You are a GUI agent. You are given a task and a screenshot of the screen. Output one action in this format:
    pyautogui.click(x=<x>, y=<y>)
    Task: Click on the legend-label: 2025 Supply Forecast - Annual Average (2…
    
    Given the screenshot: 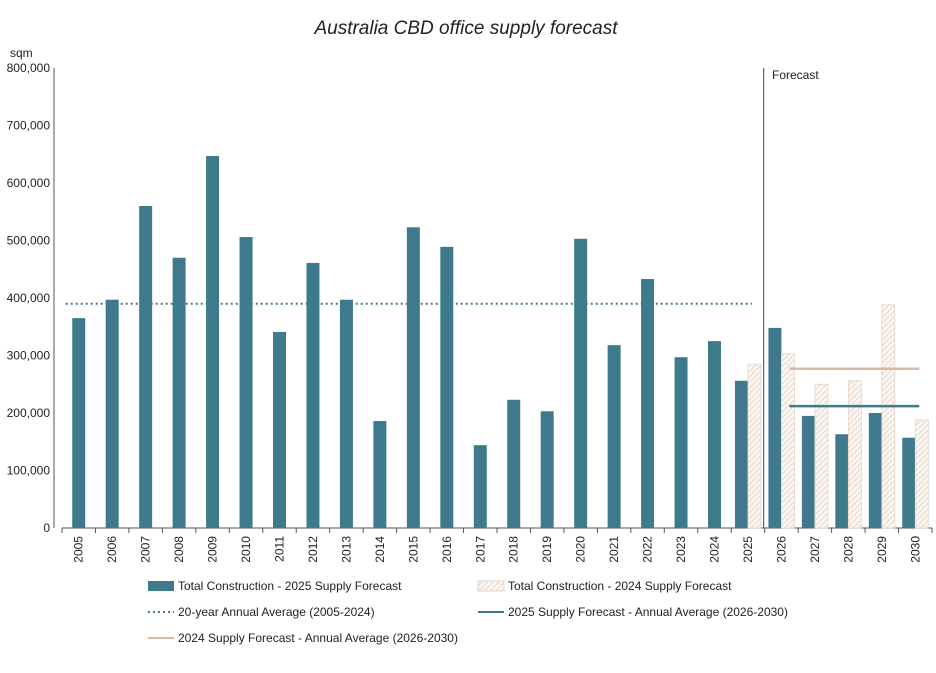 What is the action you would take?
    pyautogui.click(x=648, y=612)
    